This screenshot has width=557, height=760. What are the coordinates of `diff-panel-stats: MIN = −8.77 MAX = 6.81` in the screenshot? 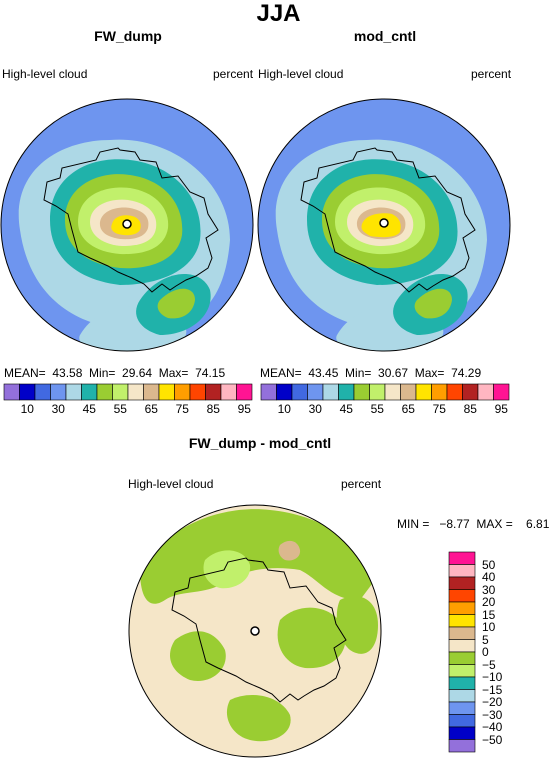 It's located at (473, 524).